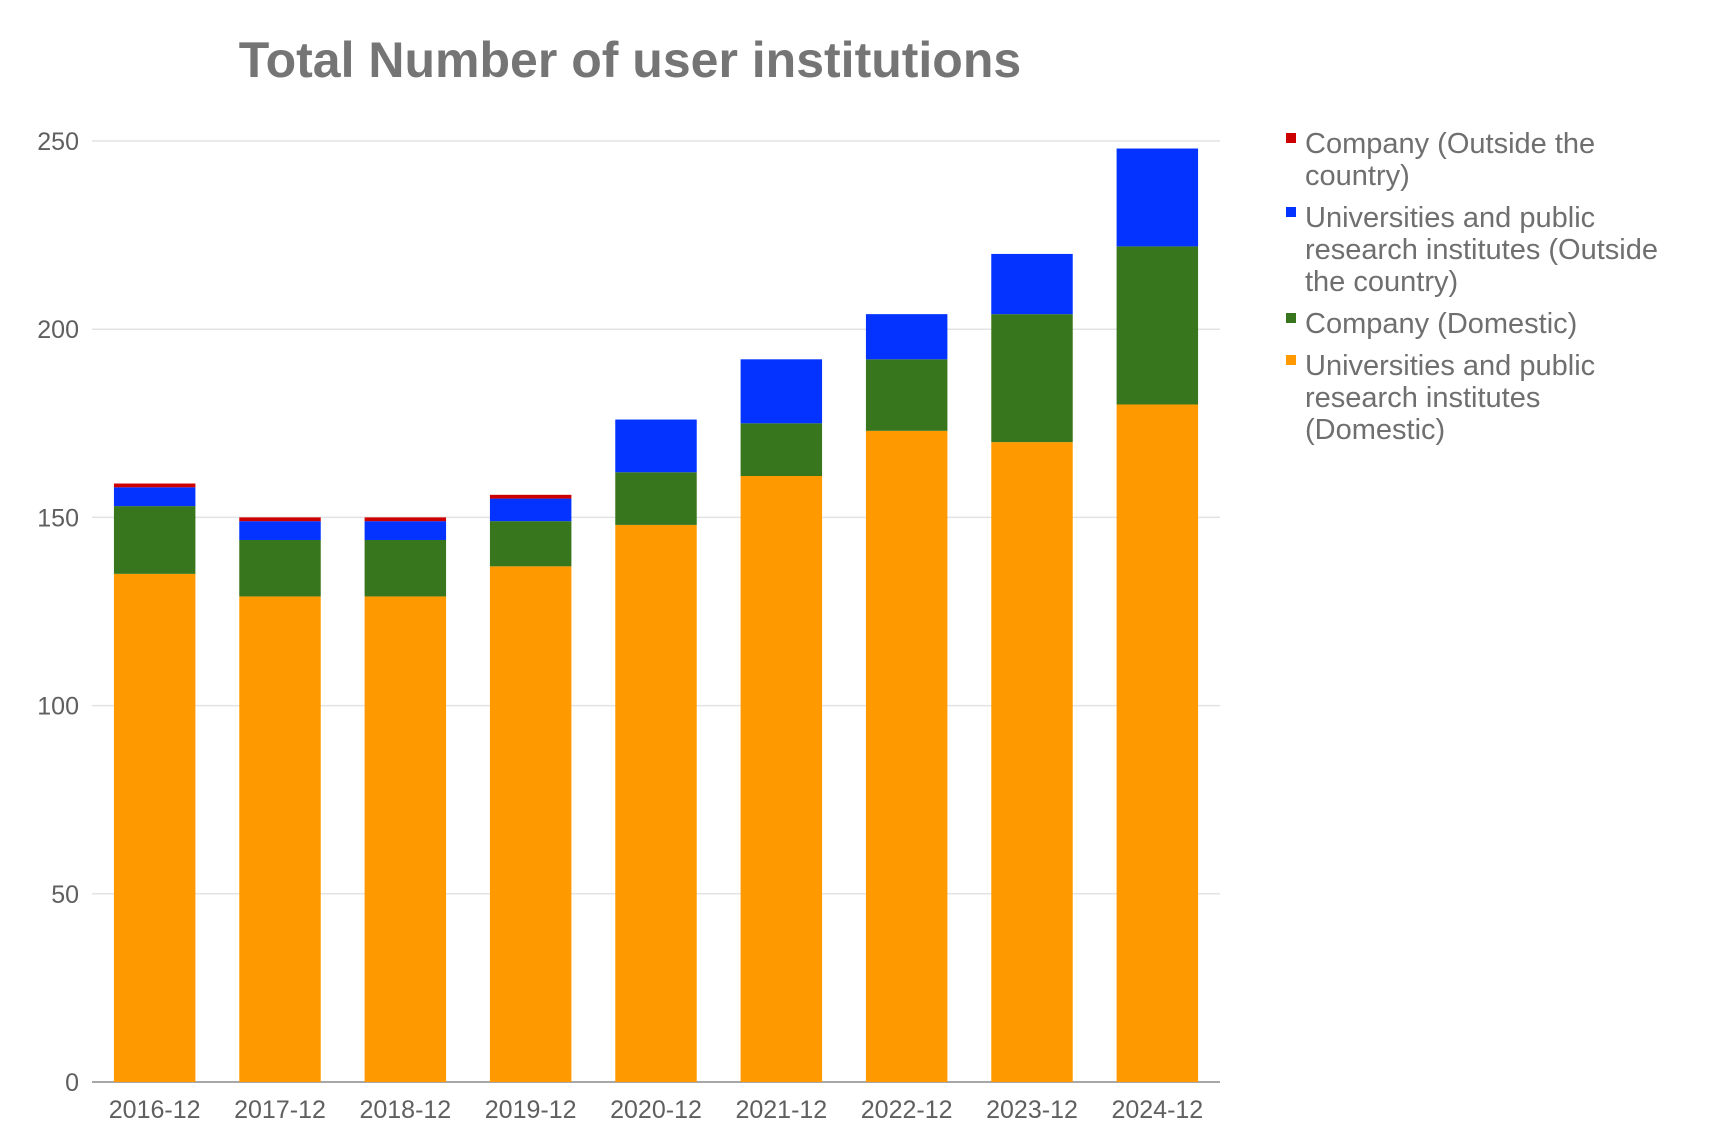 Image resolution: width=1710 pixels, height=1138 pixels. What do you see at coordinates (1357, 176) in the screenshot?
I see `legend-label: country)` at bounding box center [1357, 176].